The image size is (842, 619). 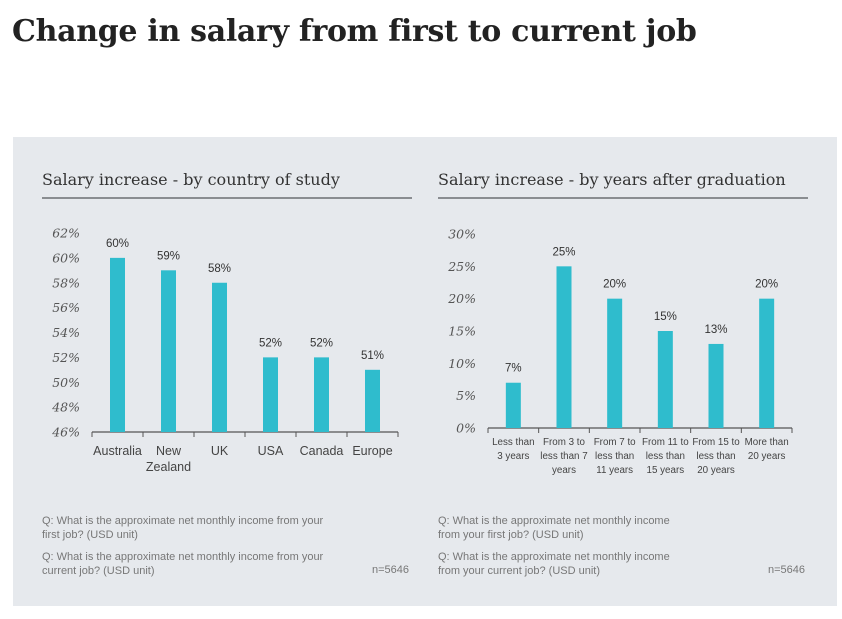 I want to click on years-category-label: less than 7, so click(x=563, y=456).